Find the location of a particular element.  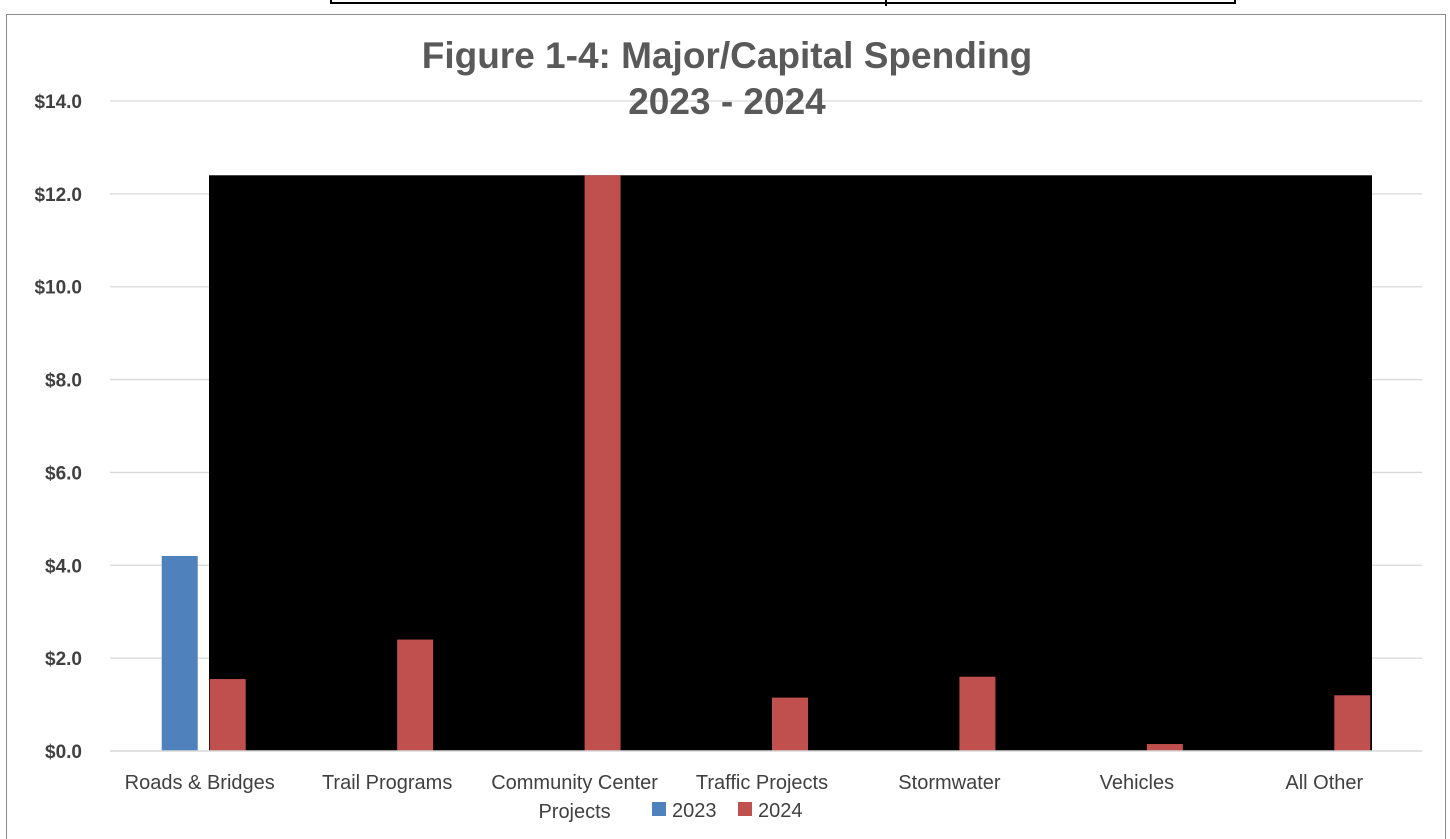

y-tick-label: $0.0 is located at coordinates (63, 752).